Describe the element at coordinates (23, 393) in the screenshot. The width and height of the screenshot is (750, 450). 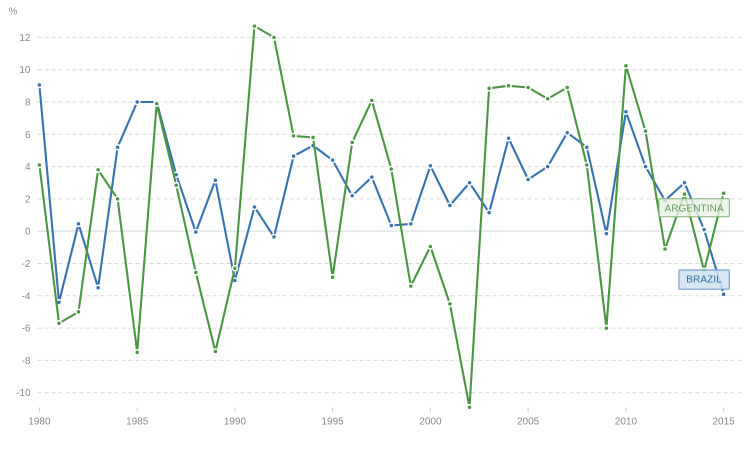
I see `svg-text: -10` at that location.